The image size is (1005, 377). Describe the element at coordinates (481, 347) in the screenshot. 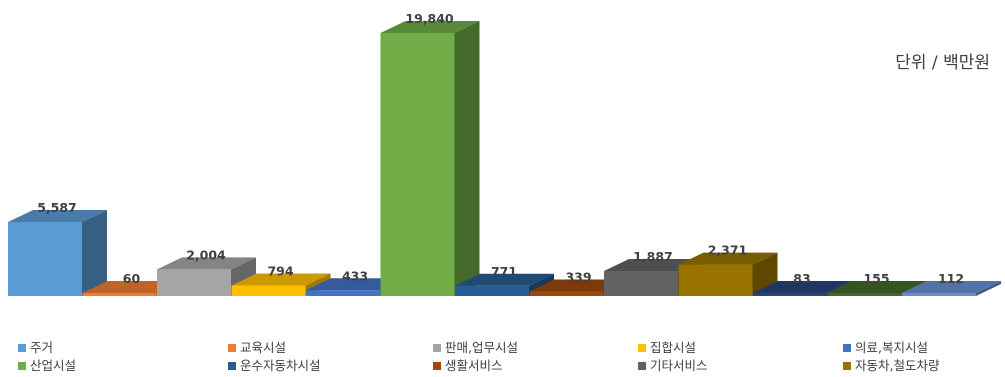

I see `legend-label: 판매,업무시설` at that location.